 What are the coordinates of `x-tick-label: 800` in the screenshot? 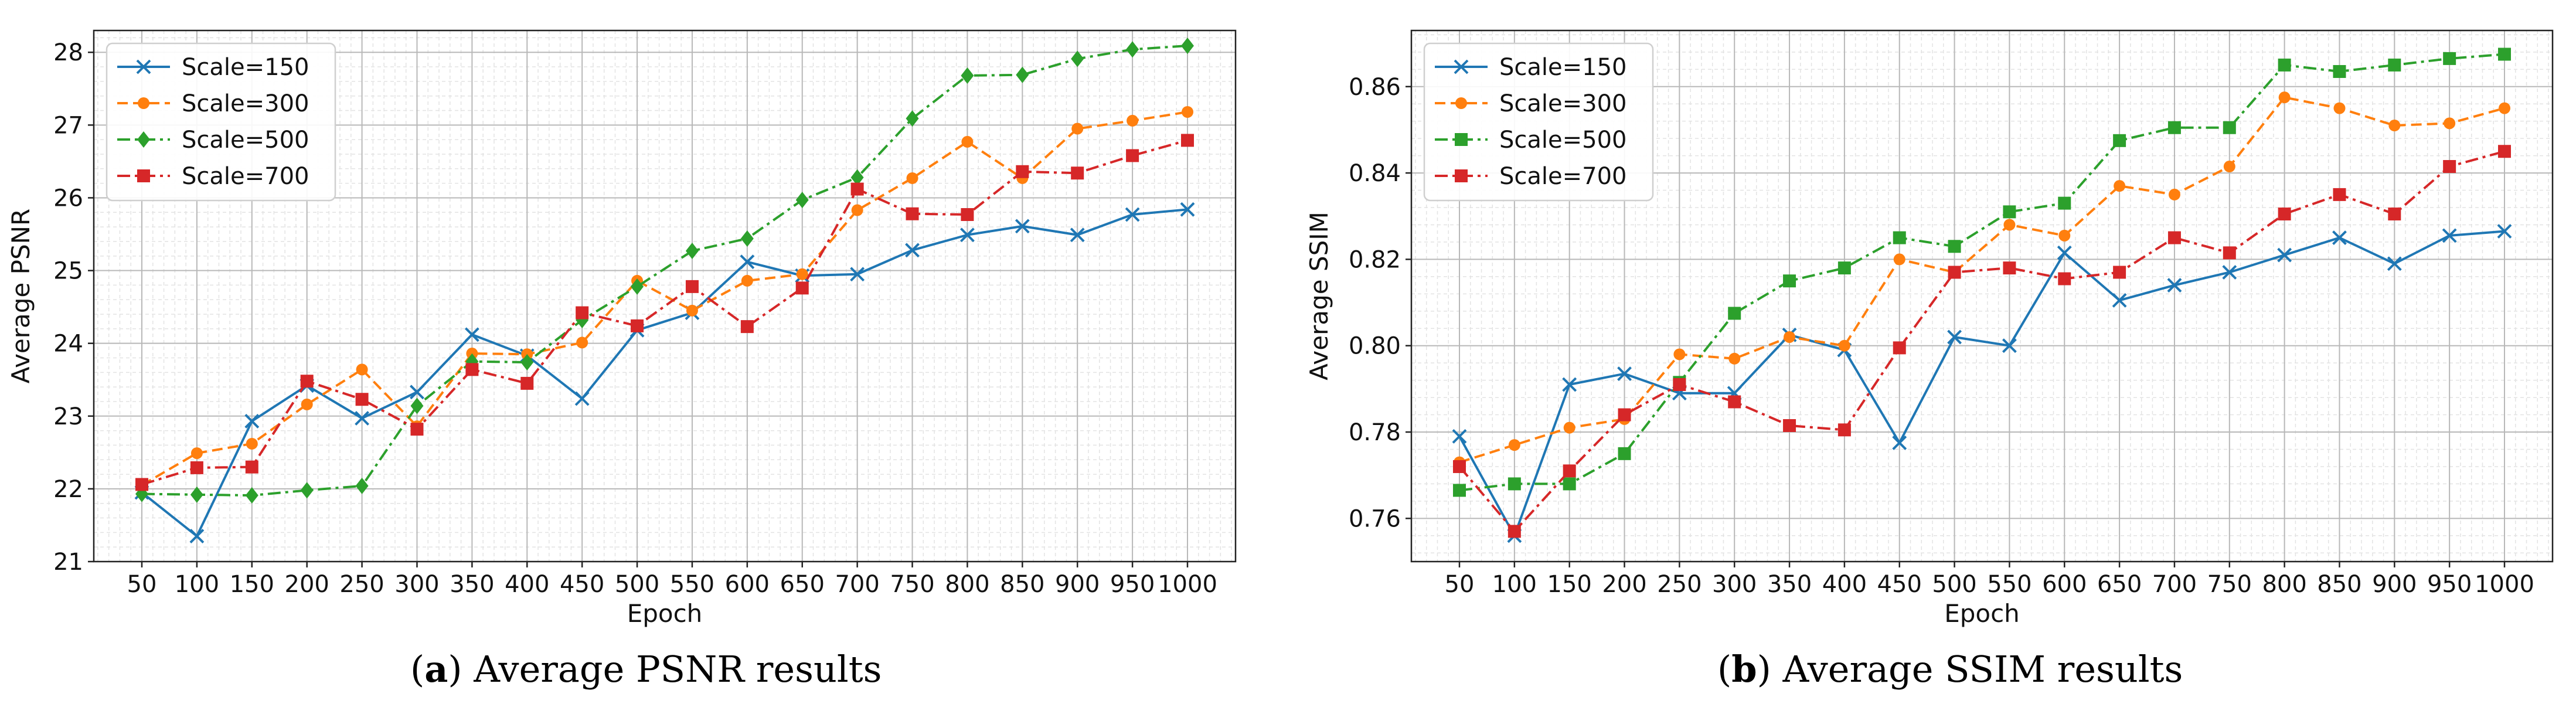 It's located at (967, 584).